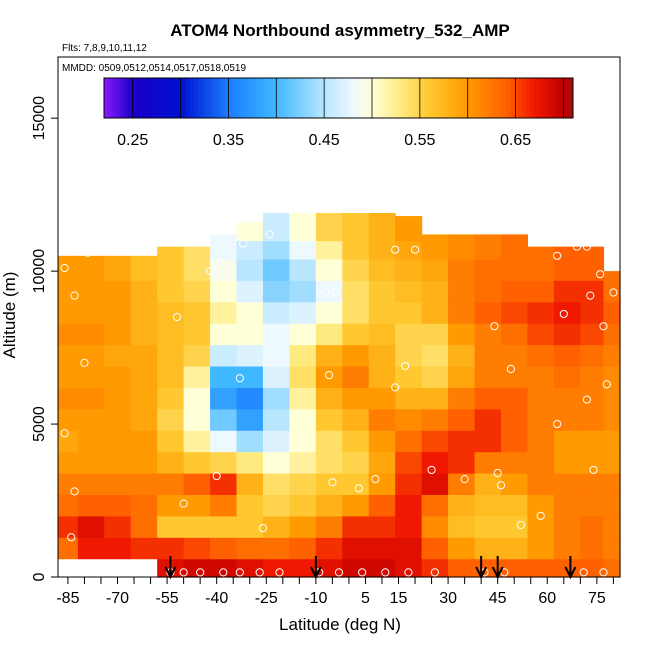 The image size is (650, 650). What do you see at coordinates (515, 140) in the screenshot?
I see `colorbar-tick-label: 0.65` at bounding box center [515, 140].